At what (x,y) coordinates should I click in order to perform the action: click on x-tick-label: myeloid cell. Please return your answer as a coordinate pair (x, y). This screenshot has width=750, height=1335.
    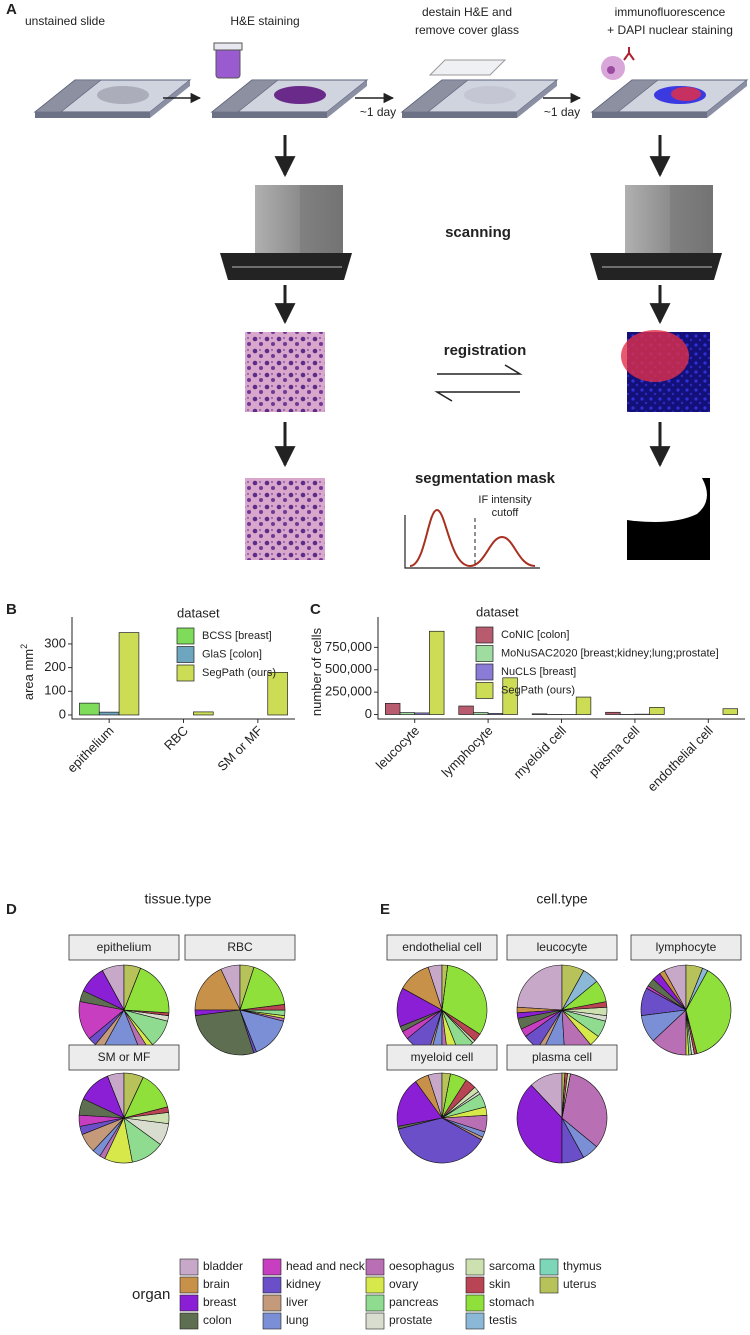
    Looking at the image, I should click on (539, 752).